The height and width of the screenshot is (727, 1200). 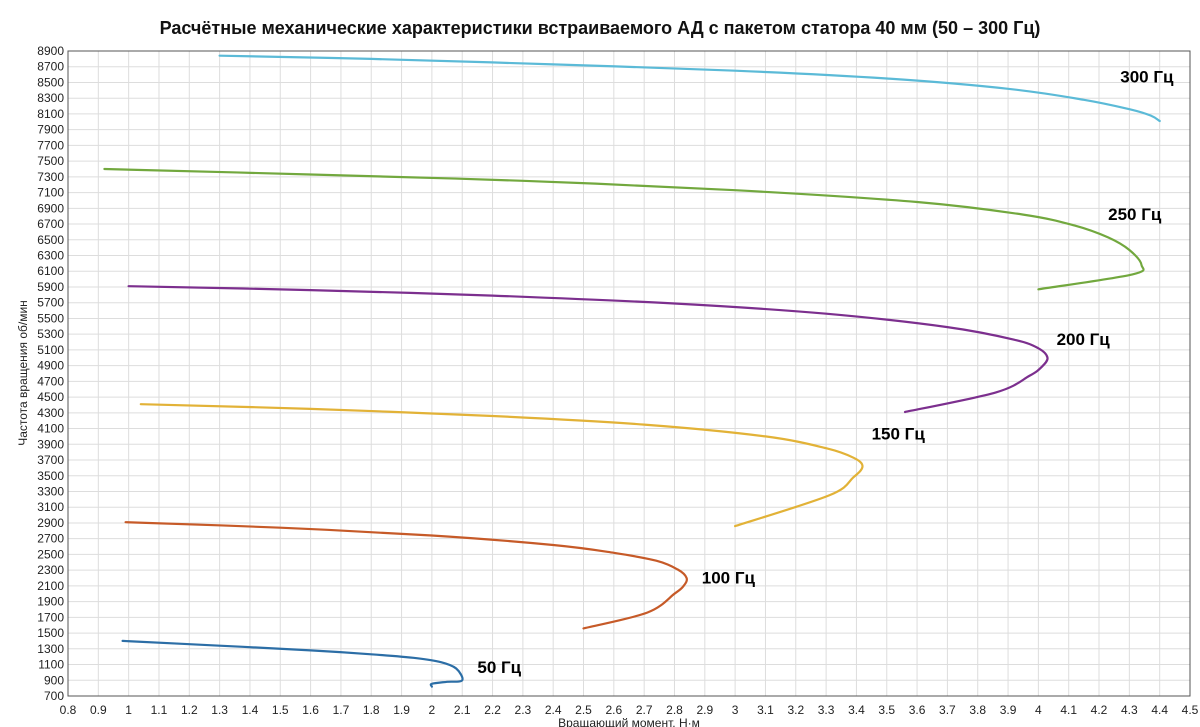 I want to click on x-tick-label: 3.9, so click(x=1008, y=710).